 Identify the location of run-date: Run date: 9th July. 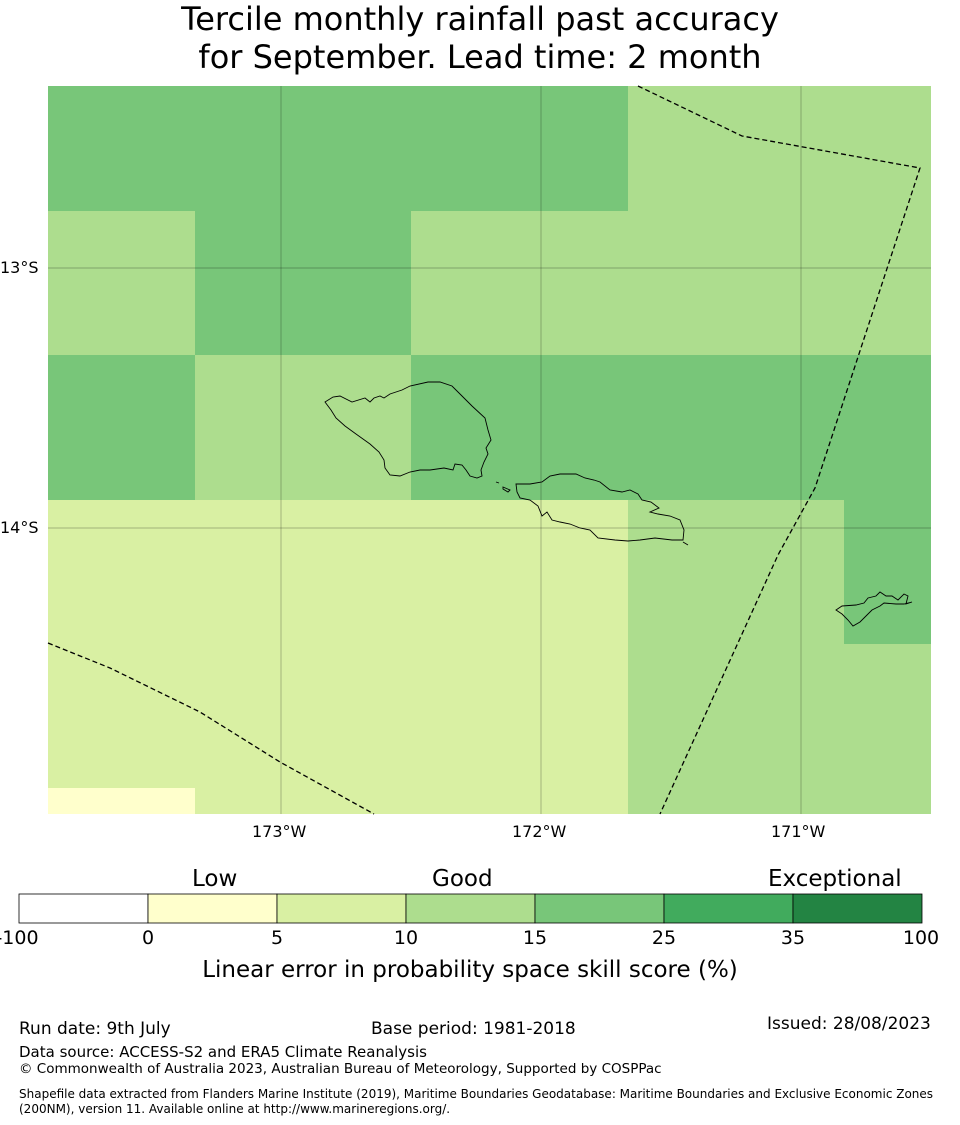
(95, 1029).